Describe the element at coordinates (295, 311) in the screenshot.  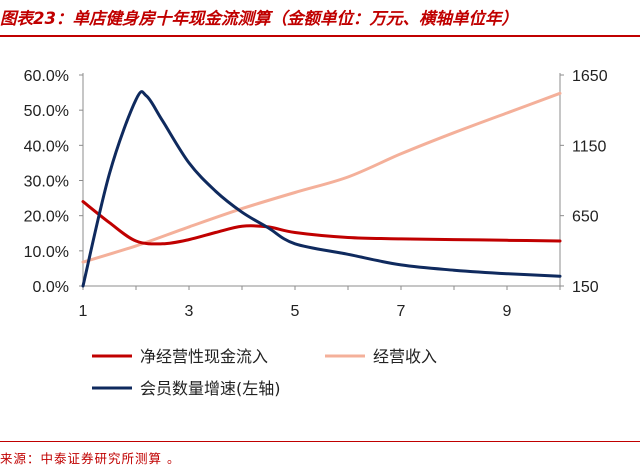
I see `x-tick-label: 5` at that location.